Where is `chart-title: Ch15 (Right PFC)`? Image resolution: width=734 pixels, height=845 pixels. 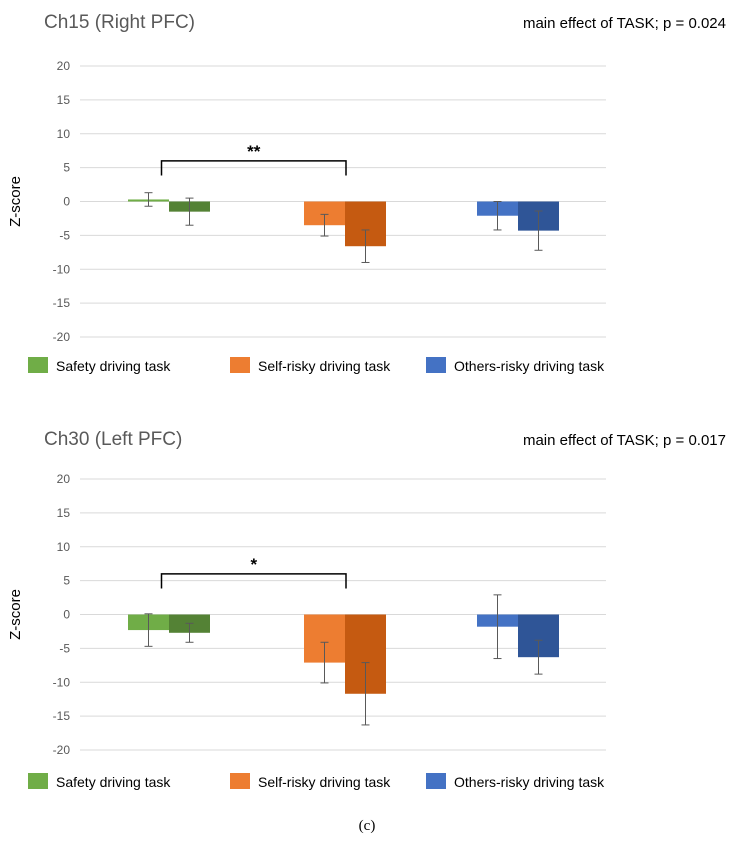 chart-title: Ch15 (Right PFC) is located at coordinates (119, 22).